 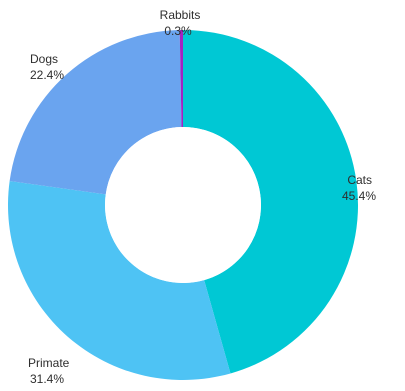 I want to click on slice-rabbits, so click(x=181, y=79).